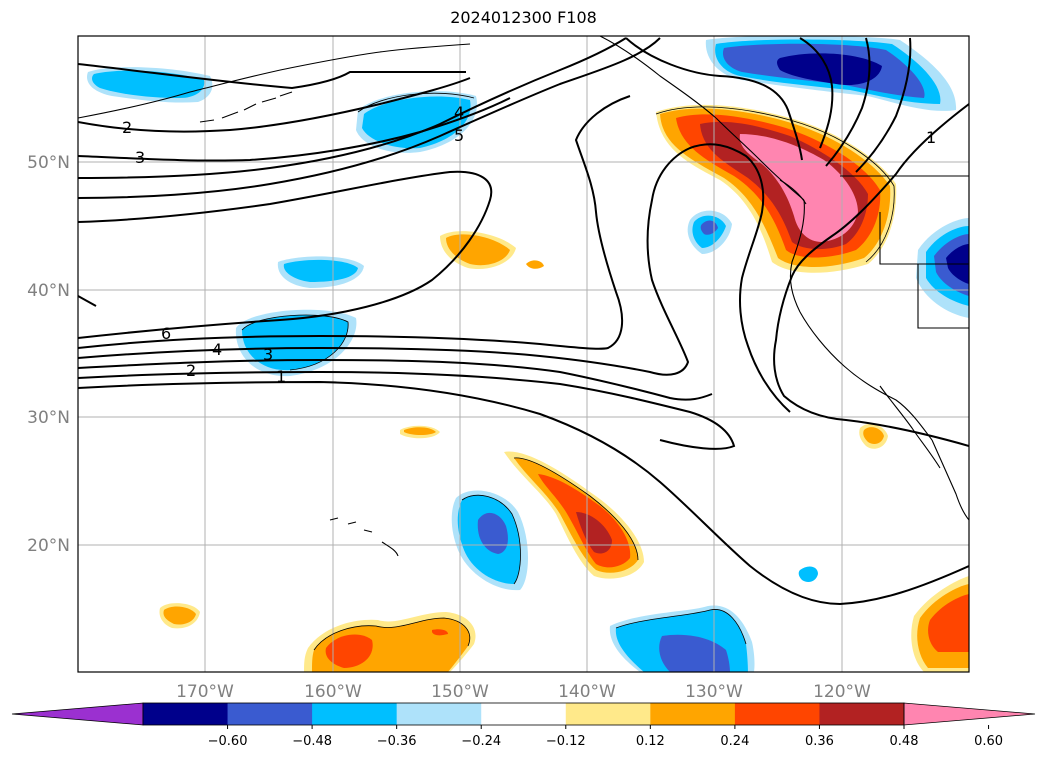 This screenshot has height=765, width=1047. Describe the element at coordinates (797, 256) in the screenshot. I see `coast-washington-oregon` at that location.